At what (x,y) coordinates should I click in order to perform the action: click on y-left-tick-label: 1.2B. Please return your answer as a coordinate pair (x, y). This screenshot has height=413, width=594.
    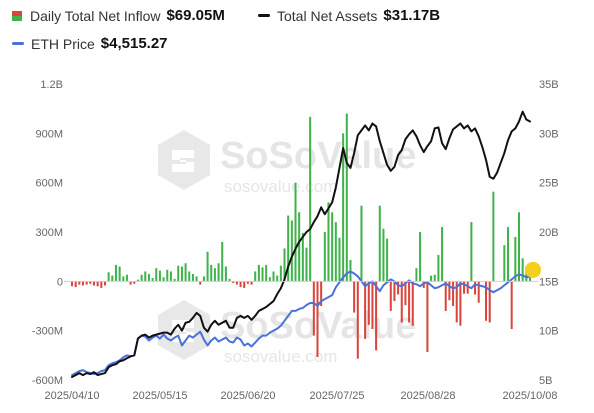
    Looking at the image, I should click on (51, 85).